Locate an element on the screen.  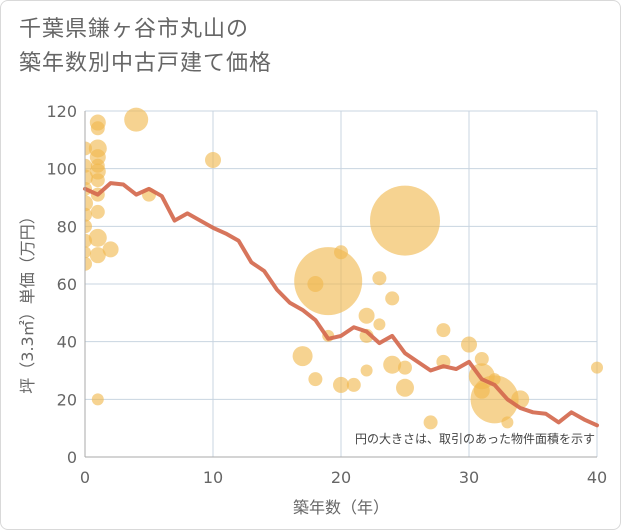
y-tick-label: 20 is located at coordinates (67, 399).